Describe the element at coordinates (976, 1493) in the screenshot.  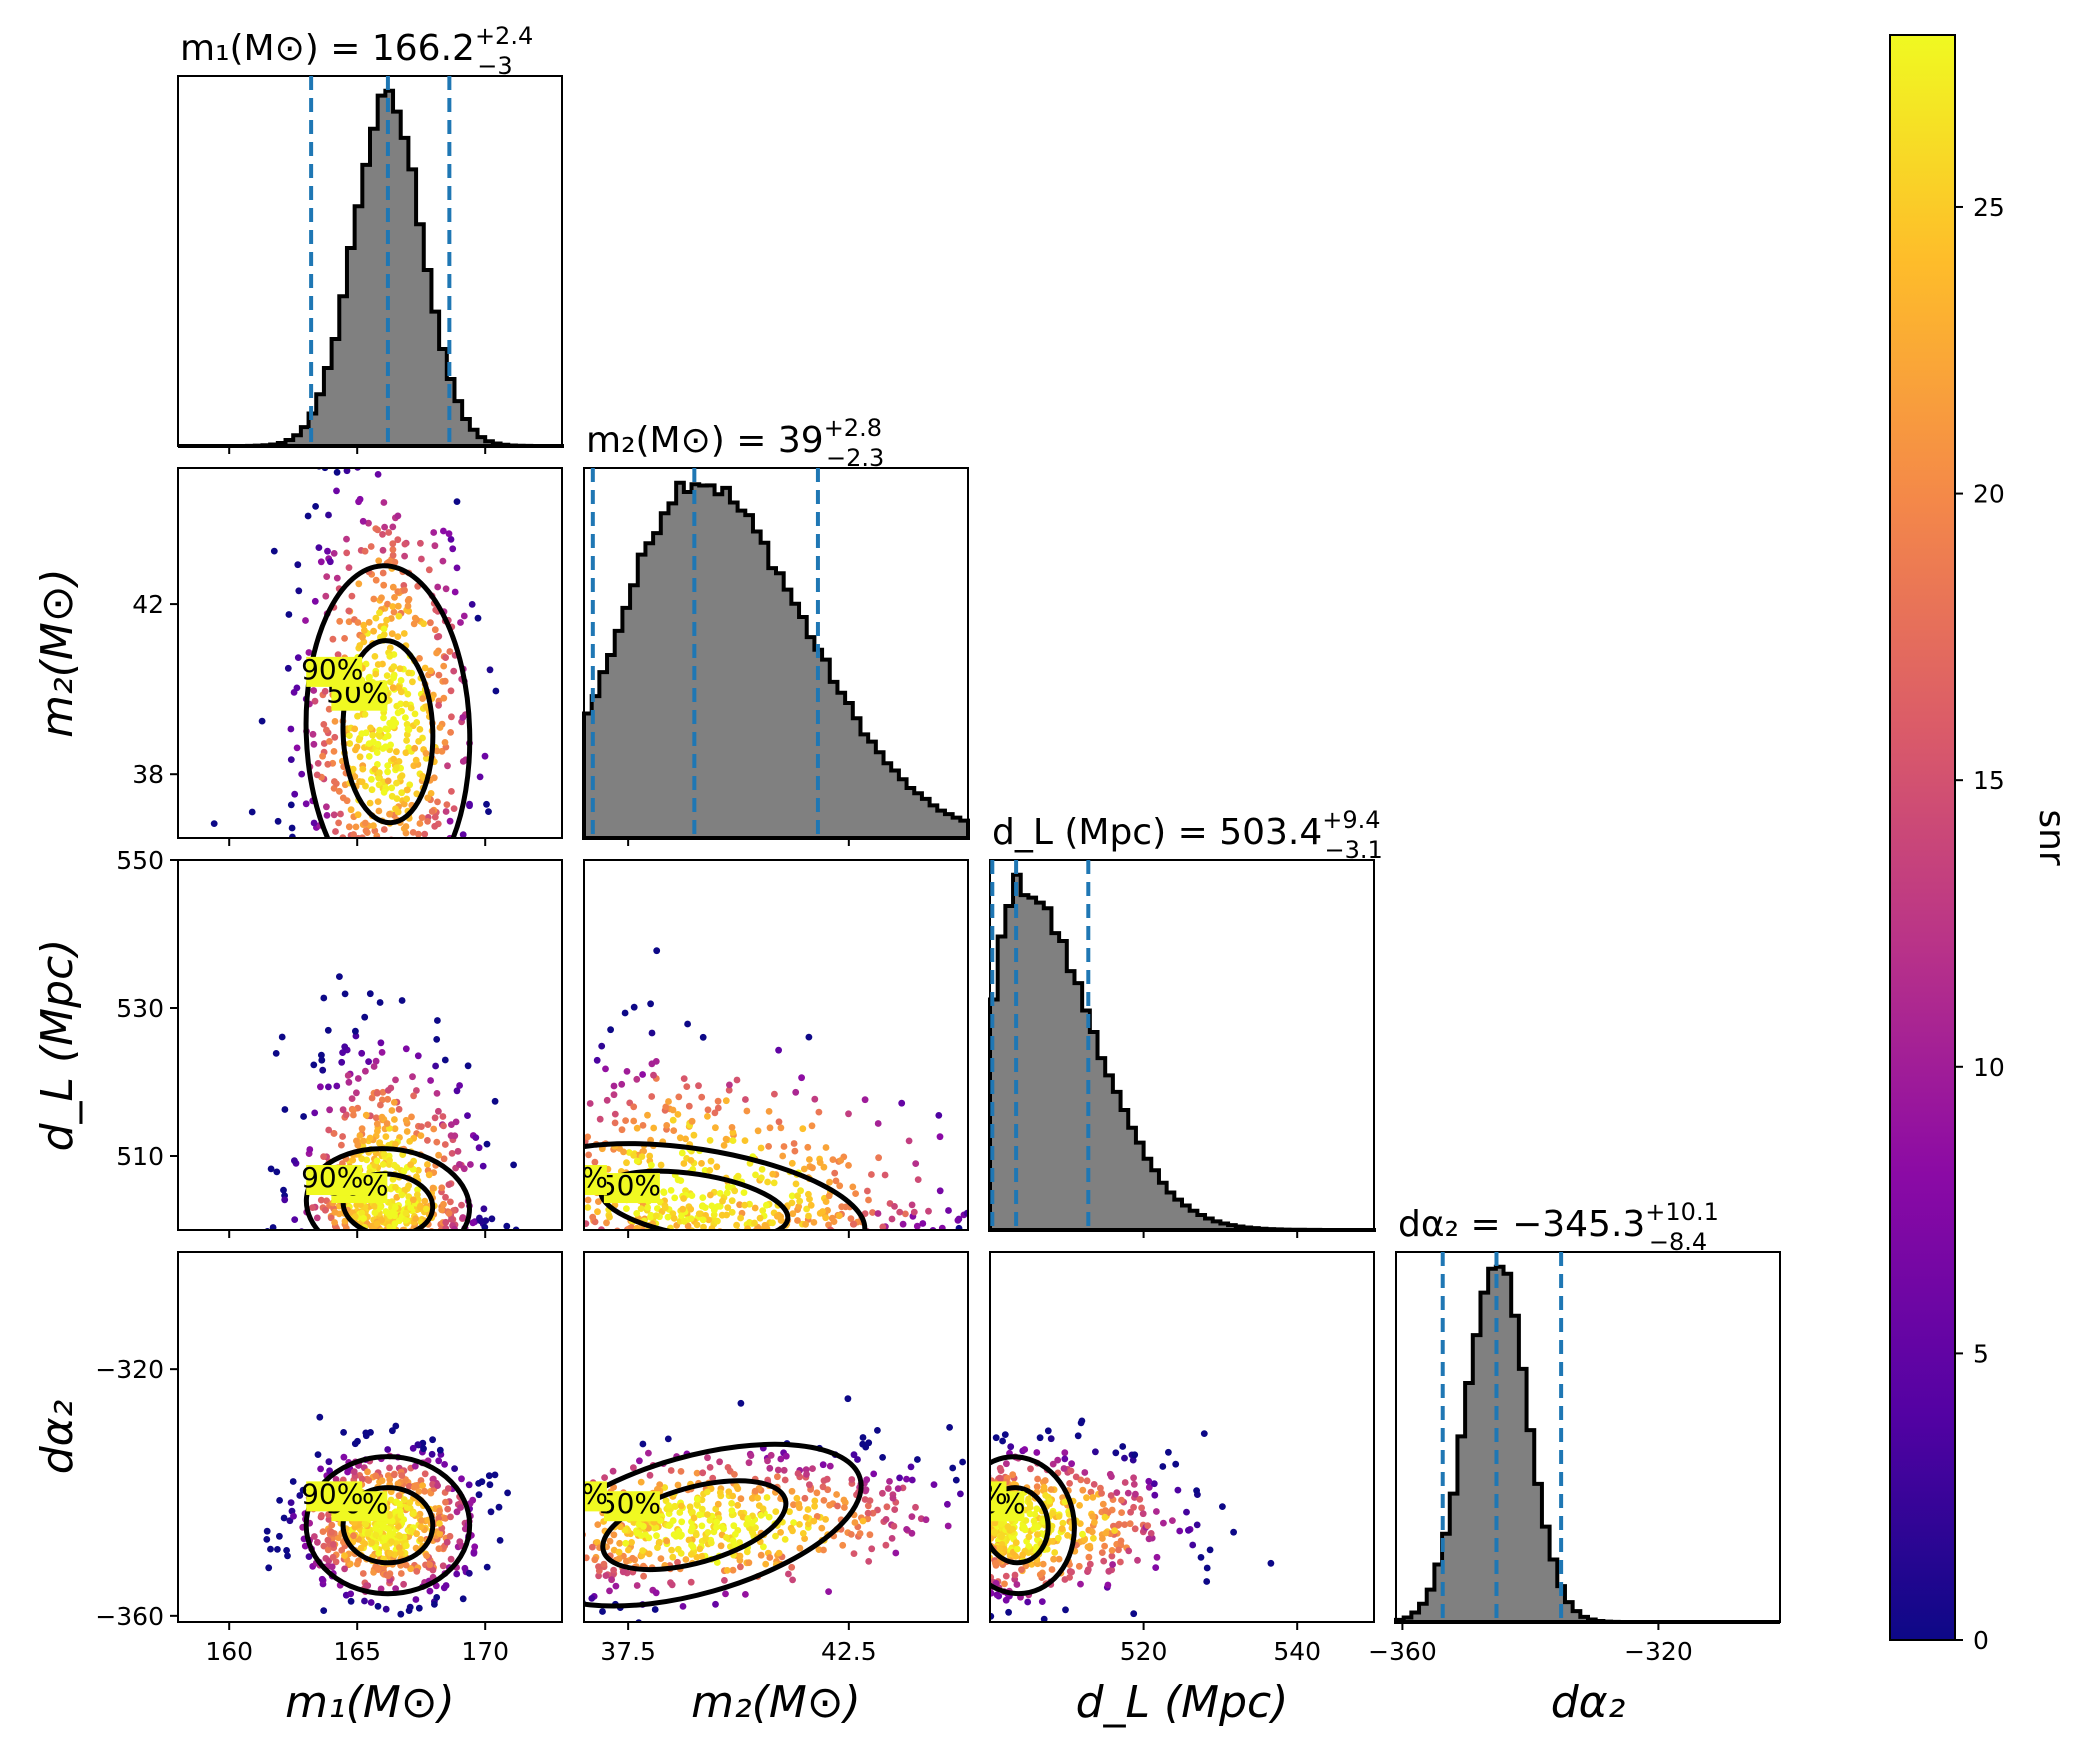
I see `contour-label-90: 90%` at that location.